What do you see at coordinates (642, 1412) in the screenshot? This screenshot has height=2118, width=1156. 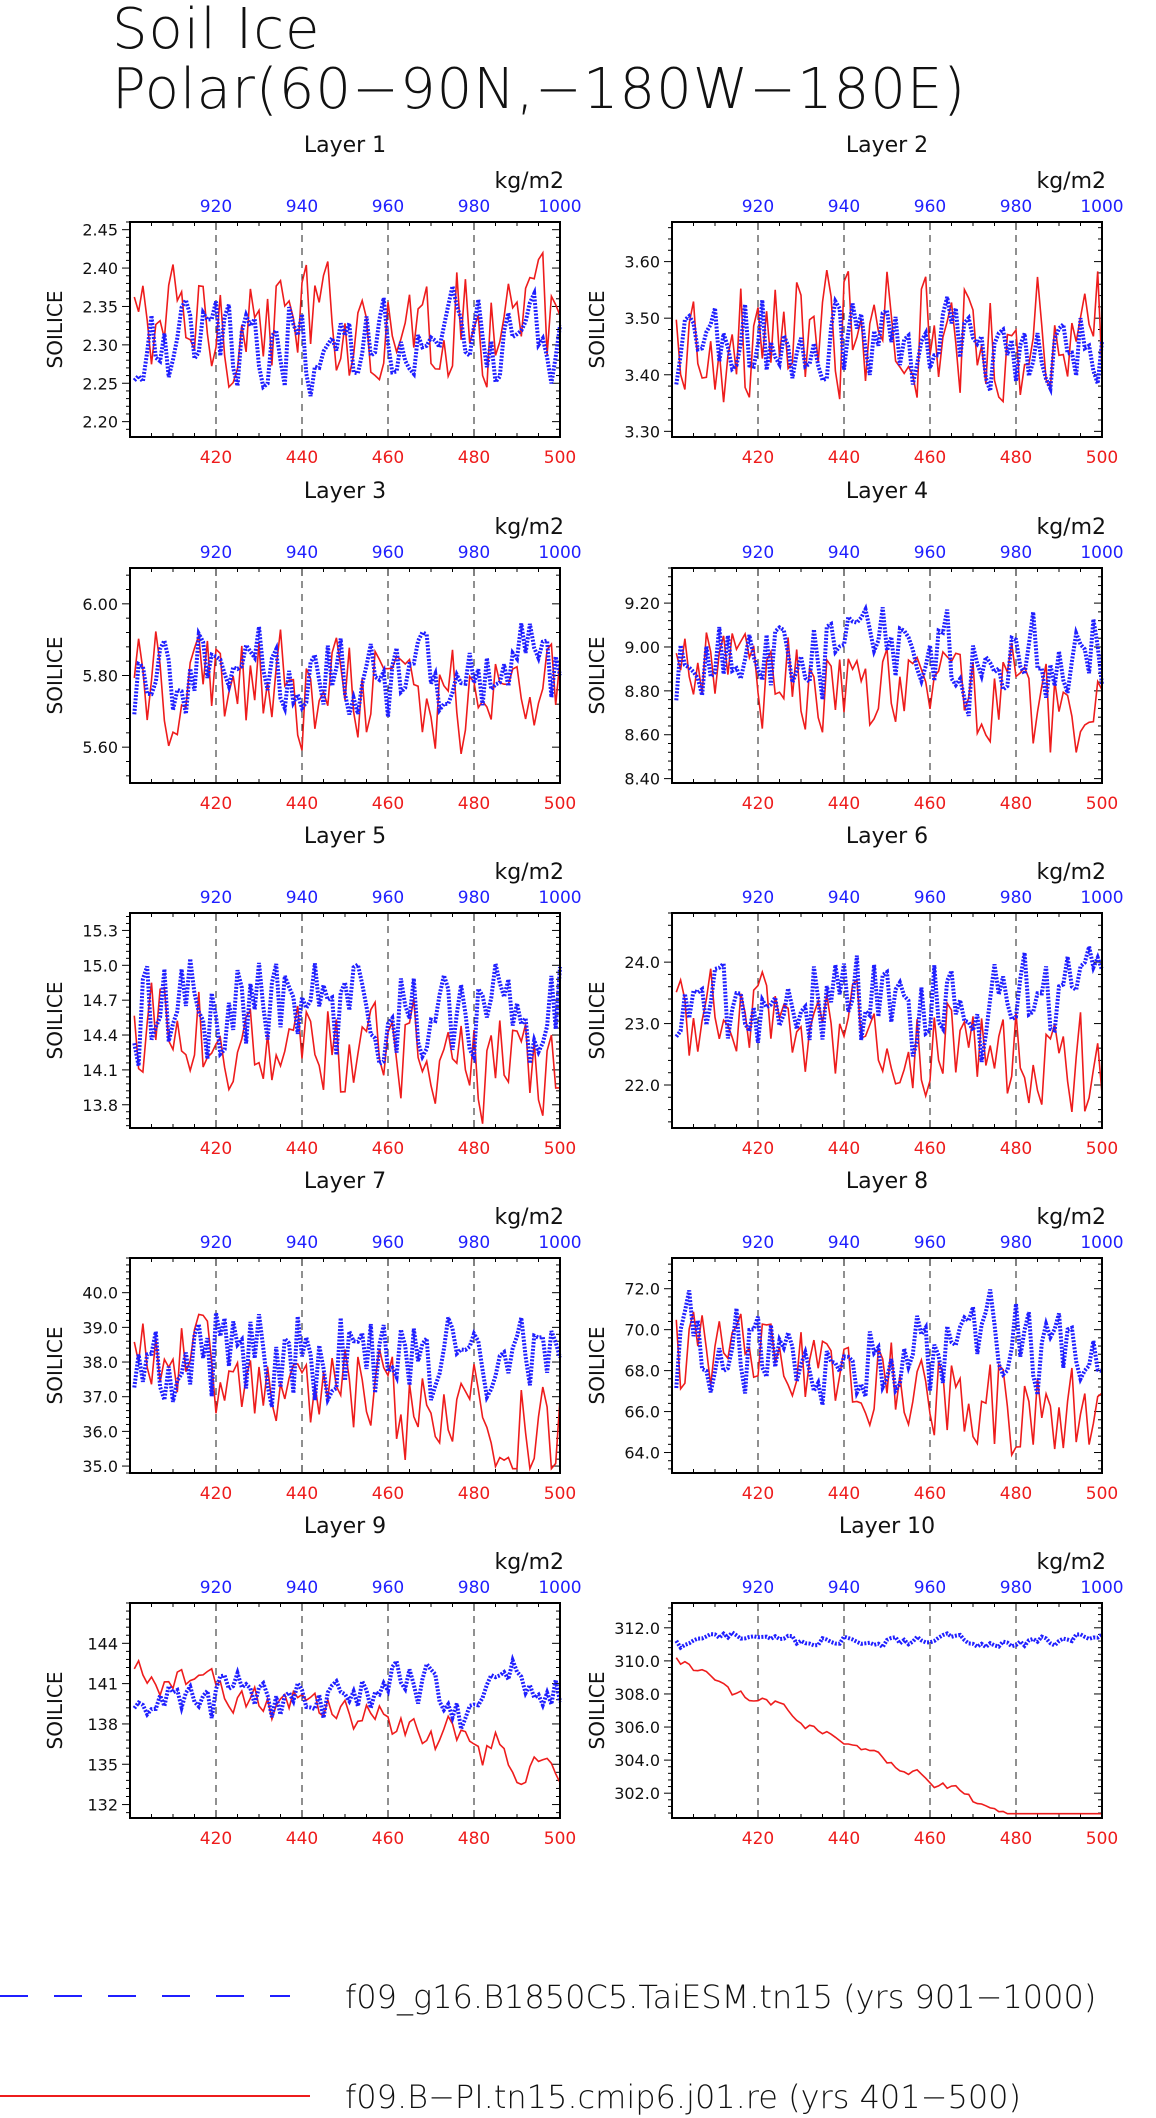 I see `y-tick-label: 66.0` at bounding box center [642, 1412].